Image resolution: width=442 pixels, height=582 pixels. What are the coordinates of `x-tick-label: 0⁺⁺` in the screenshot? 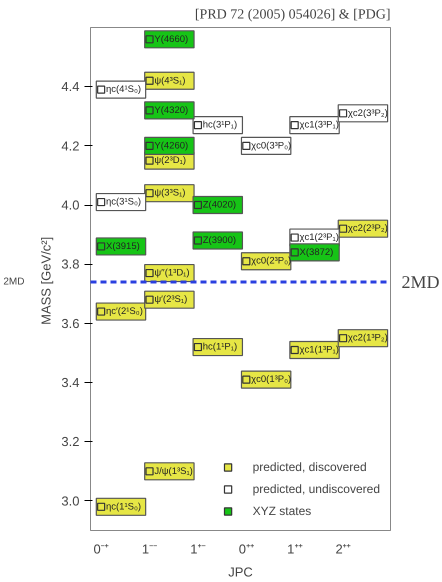 It's located at (246, 549).